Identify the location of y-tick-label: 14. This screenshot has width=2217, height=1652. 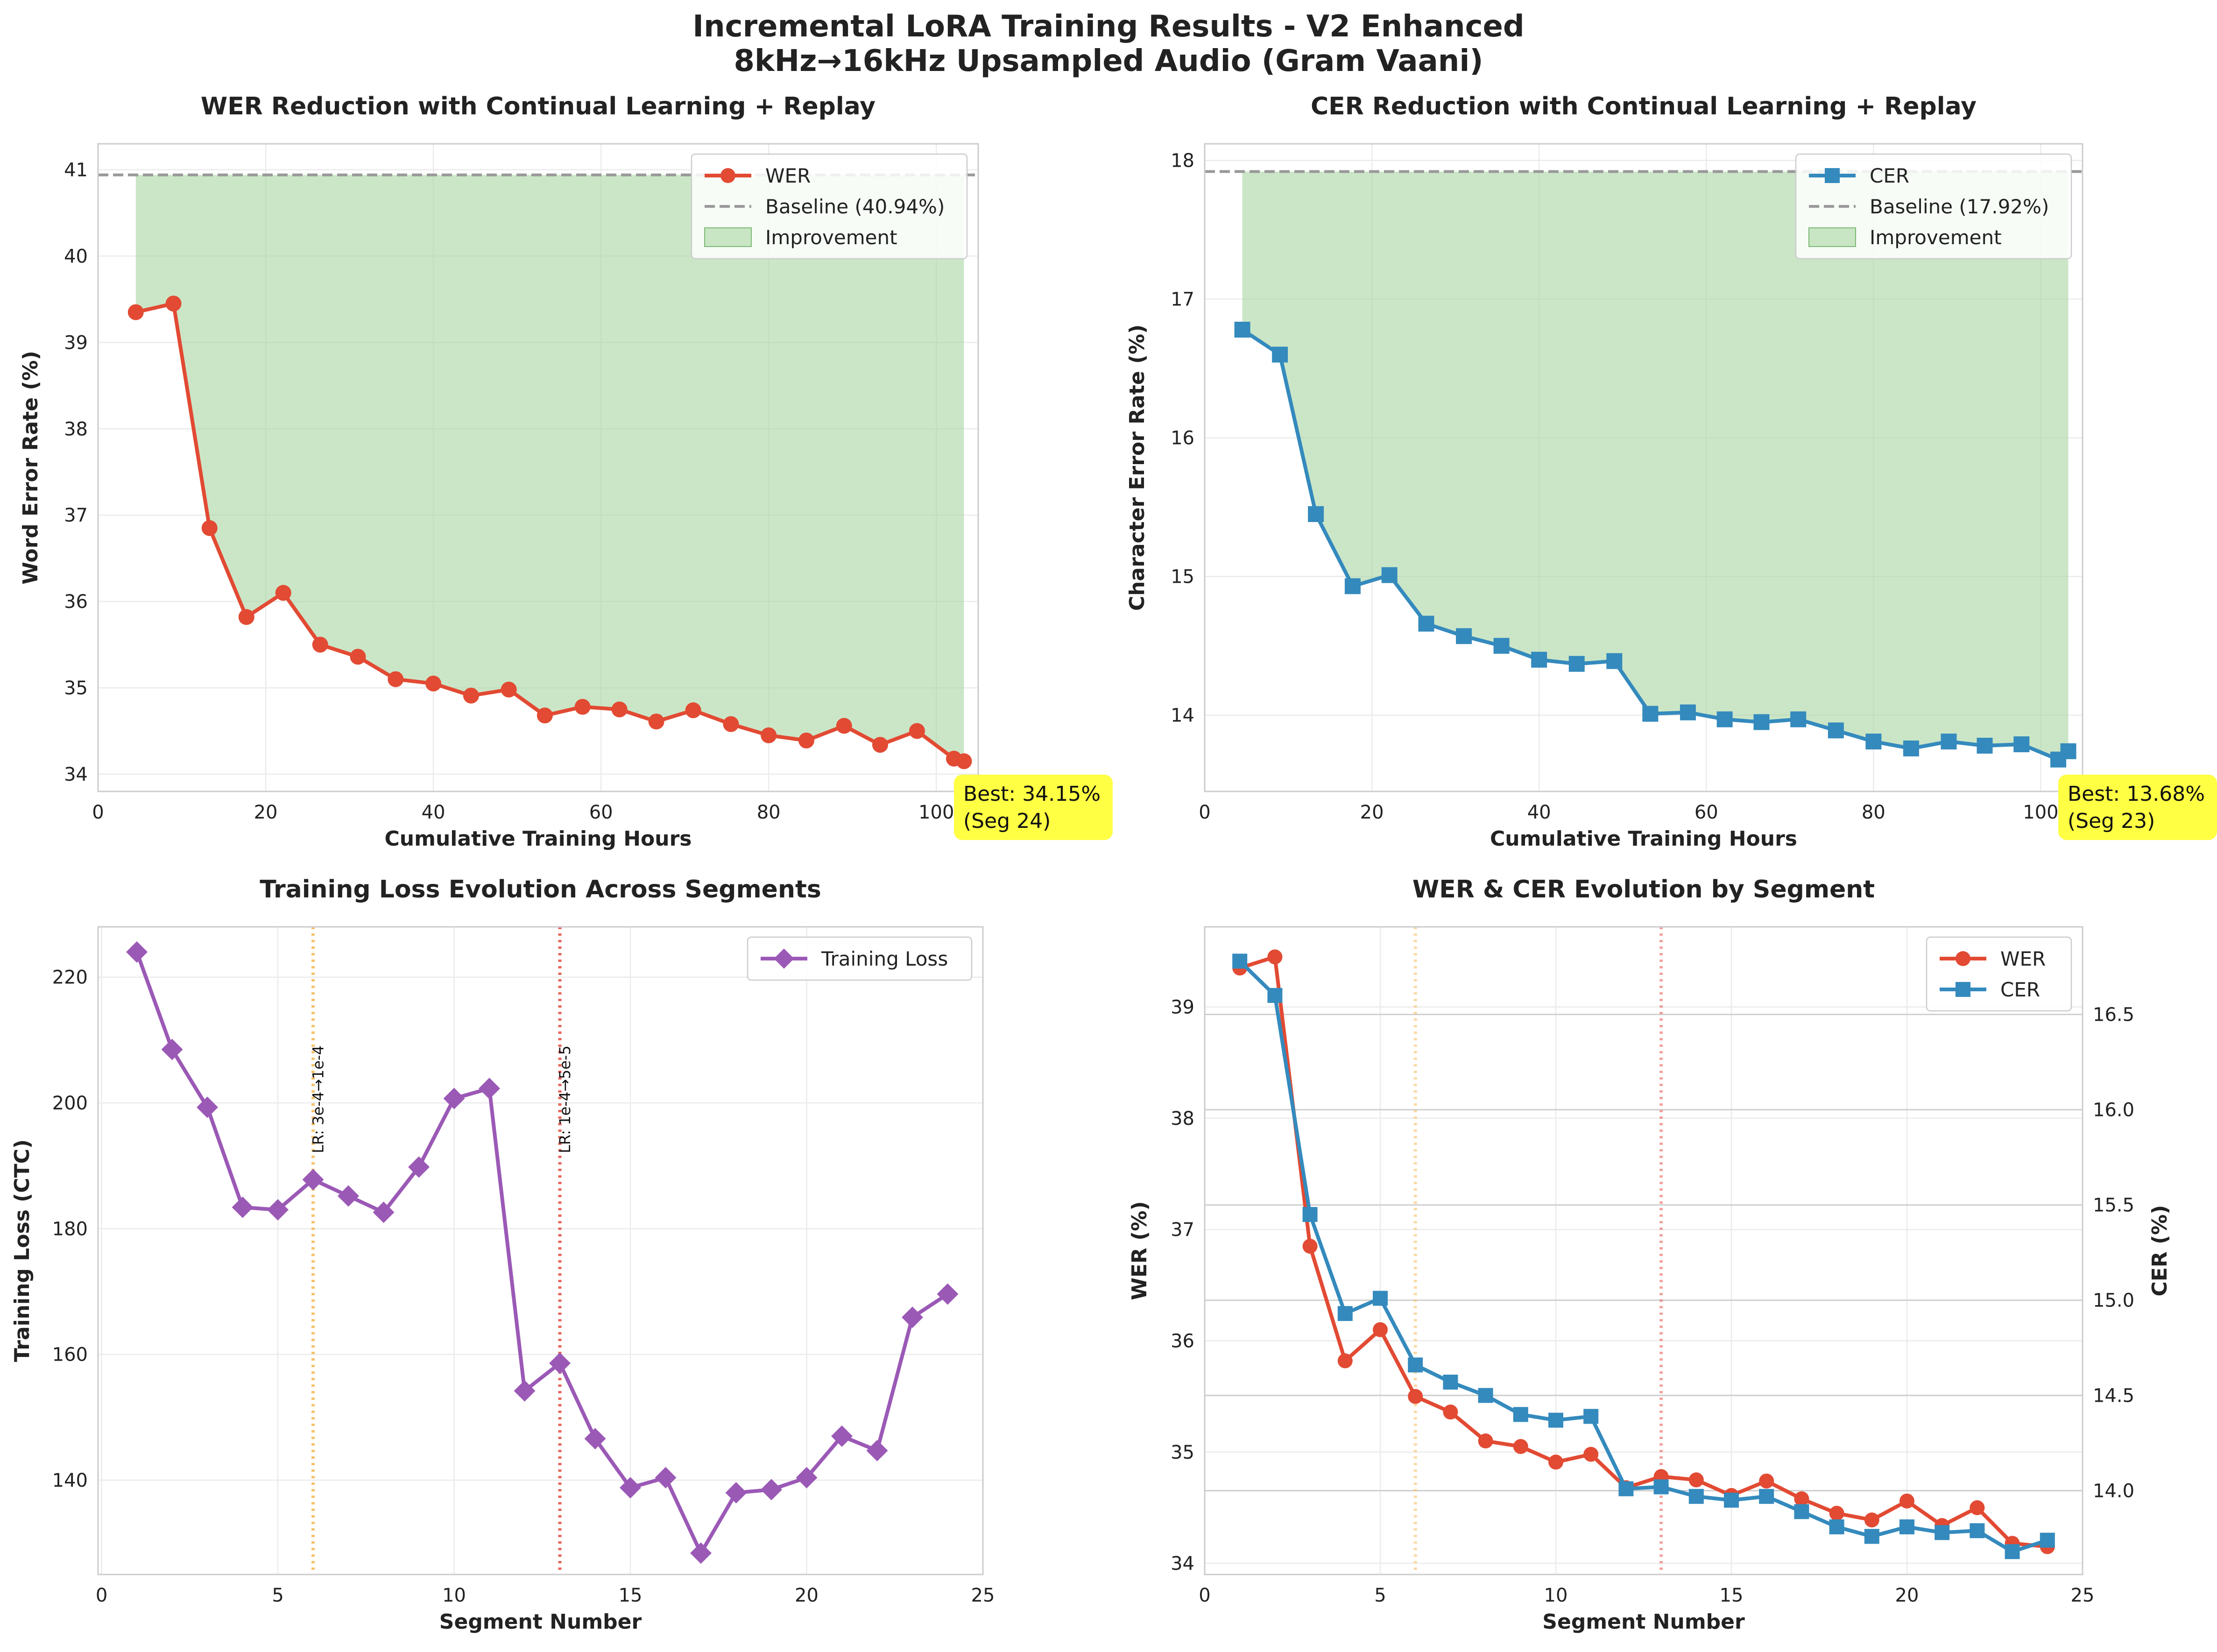
(1182, 716).